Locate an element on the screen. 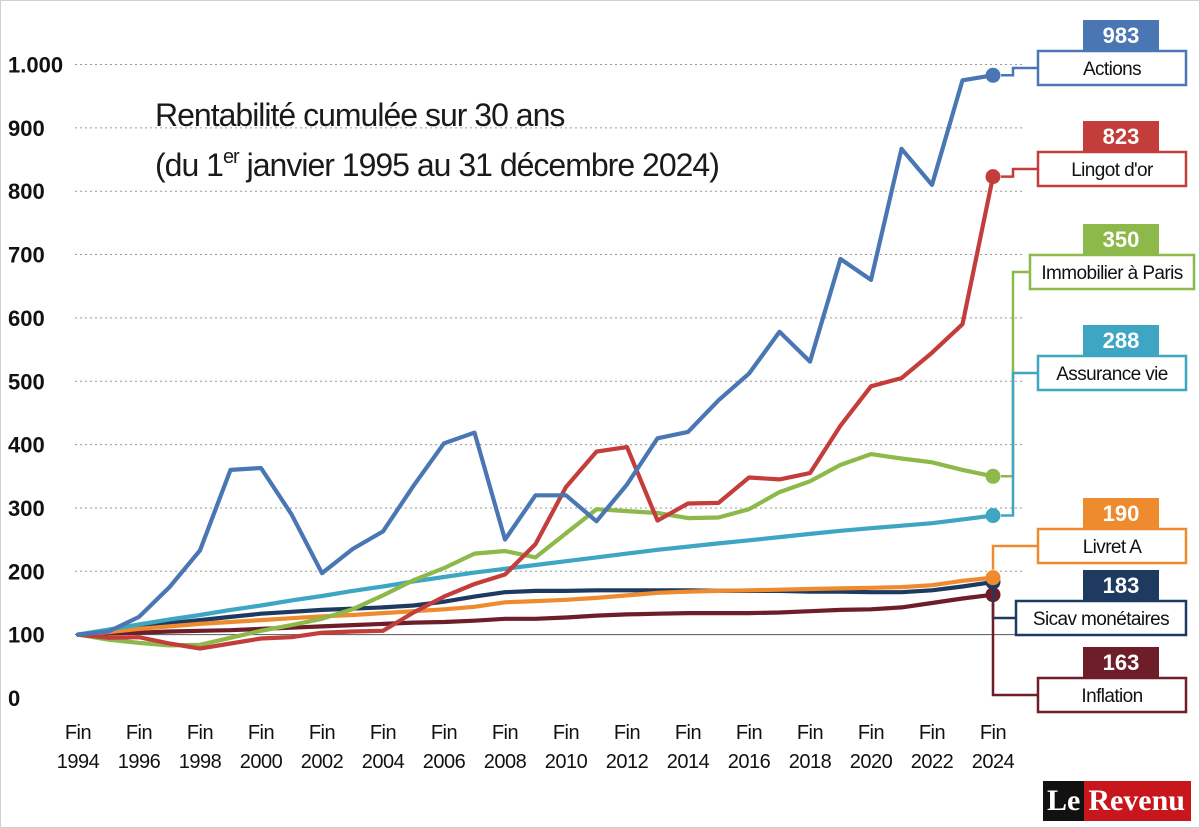 The height and width of the screenshot is (828, 1200). logo-revenu: Revenu is located at coordinates (1137, 801).